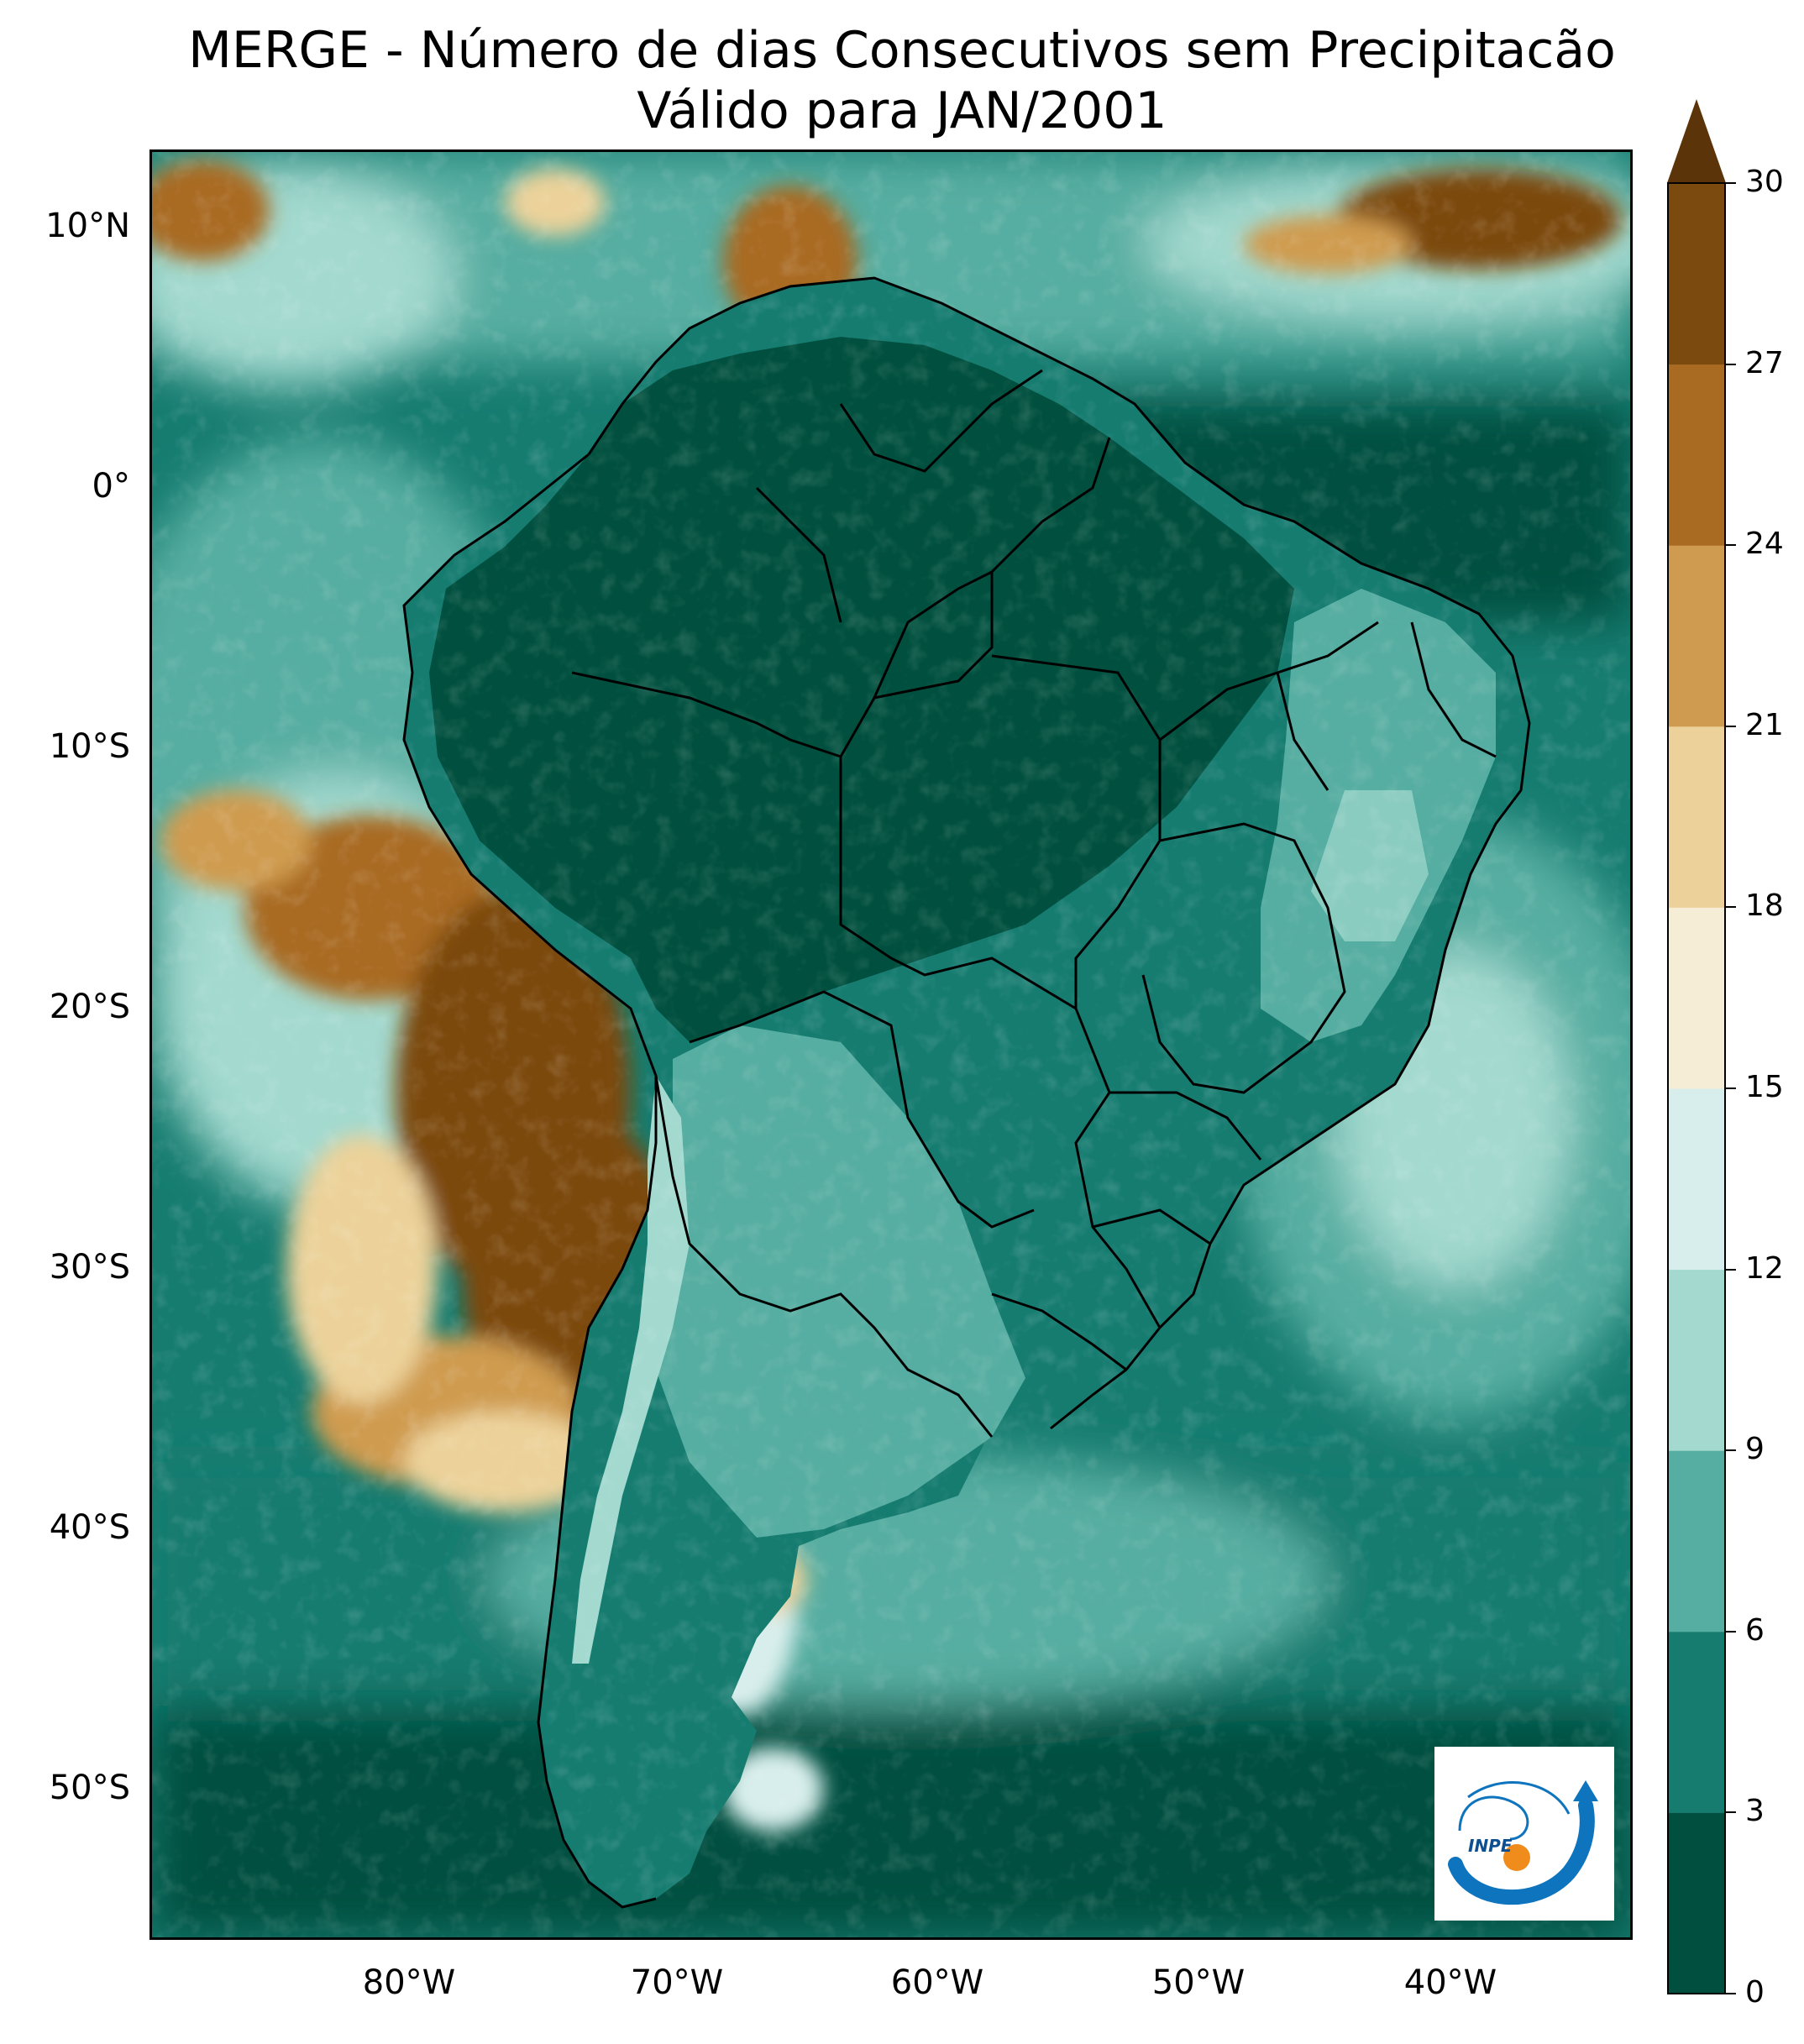  Describe the element at coordinates (1764, 906) in the screenshot. I see `colorbar-tick-label: 18` at that location.